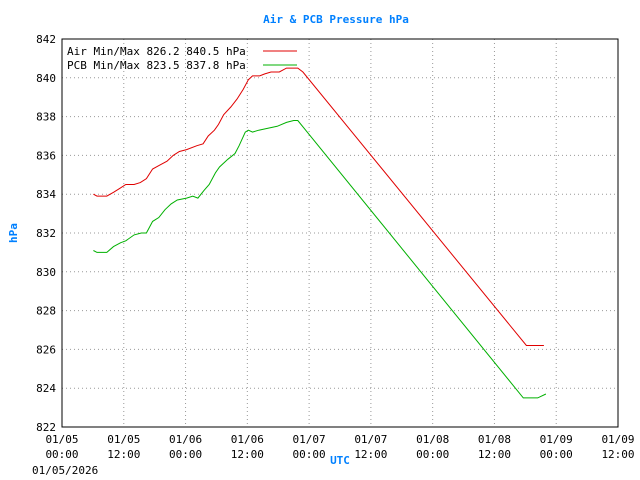 The height and width of the screenshot is (480, 640). What do you see at coordinates (156, 65) in the screenshot?
I see `legend-label-pcb: PCB Min/Max 823.5 837.8 hPa` at bounding box center [156, 65].